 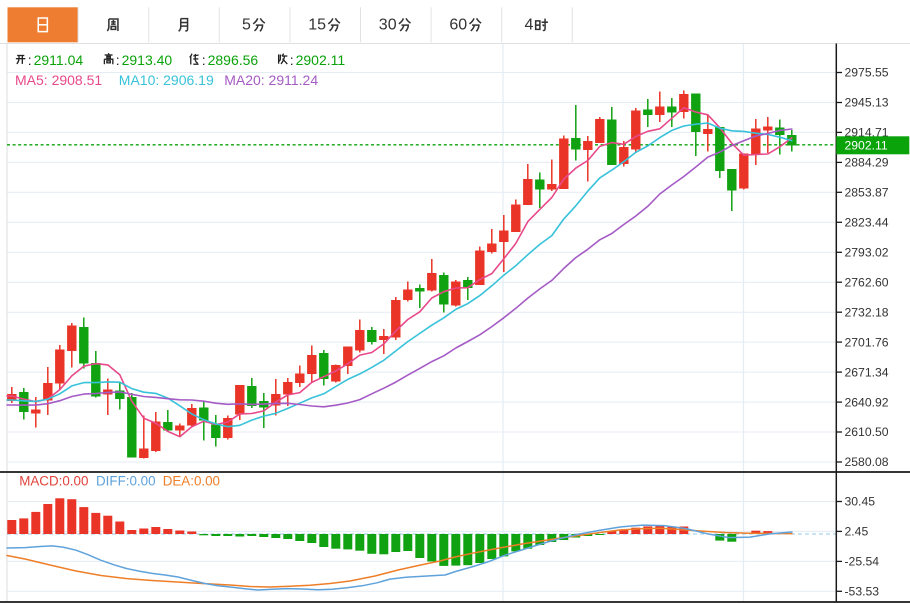 What do you see at coordinates (867, 462) in the screenshot?
I see `svg-text: 2580.08` at bounding box center [867, 462].